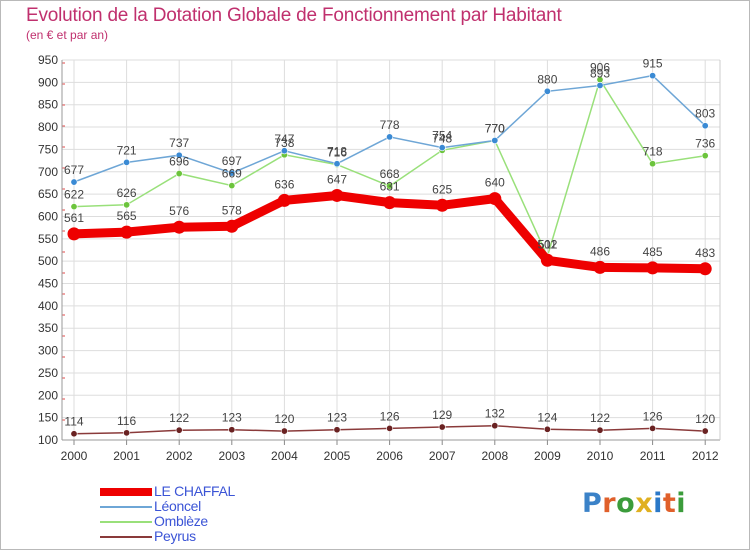  I want to click on data-point-ombleze-2003, so click(232, 186).